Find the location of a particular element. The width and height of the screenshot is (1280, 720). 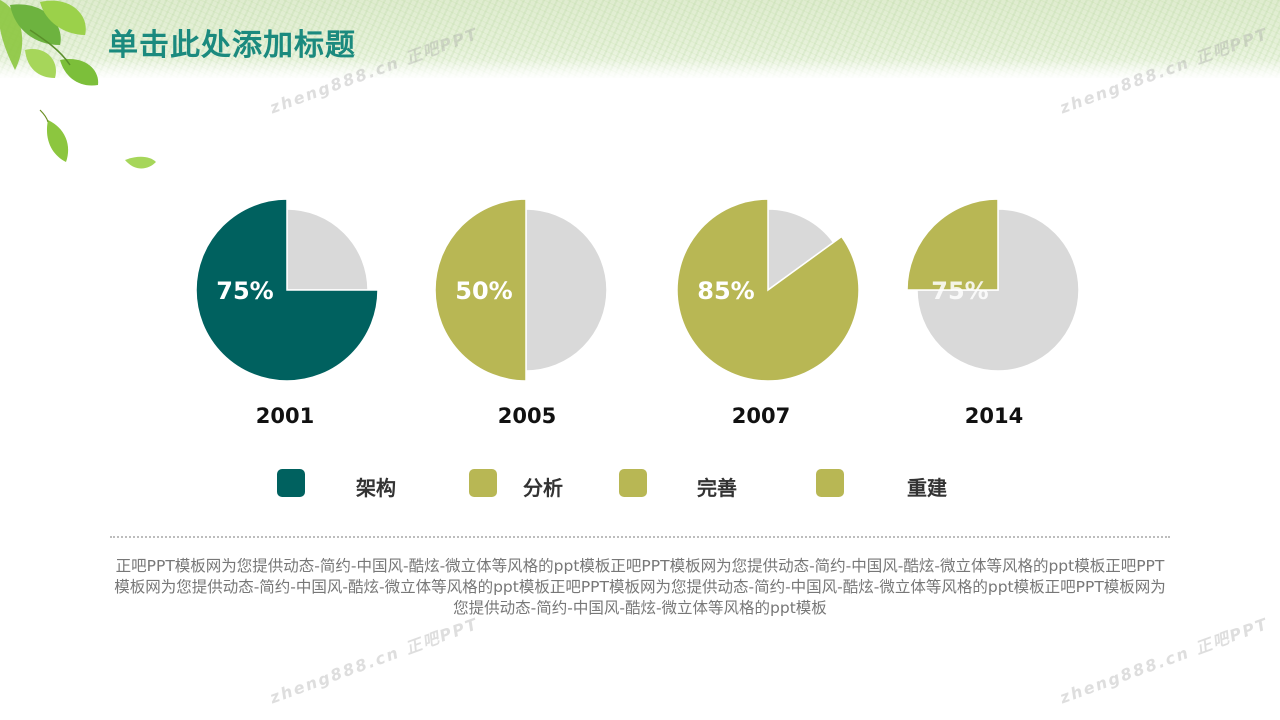

legend-label-chongjian: 重建 is located at coordinates (927, 488).